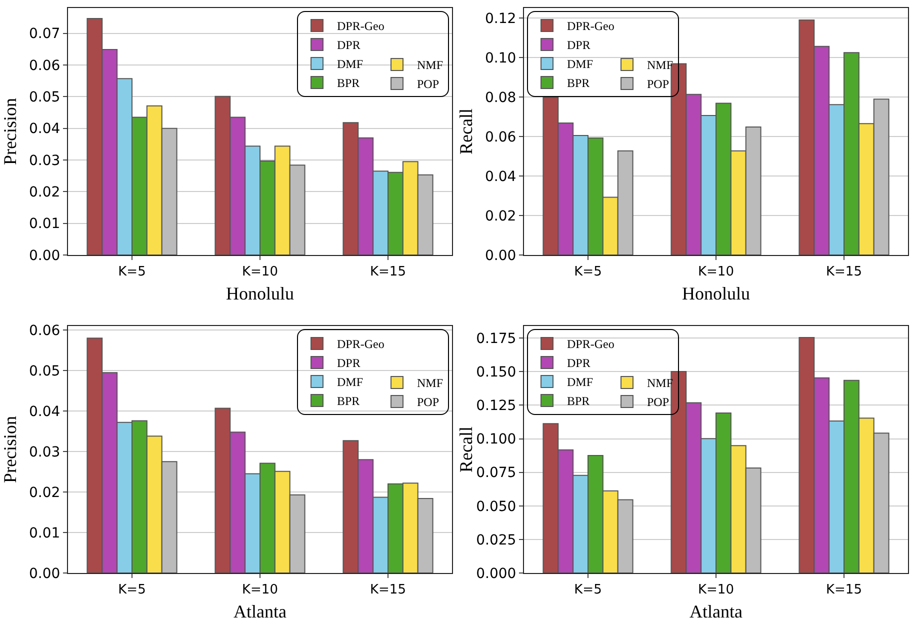 The height and width of the screenshot is (635, 911). What do you see at coordinates (500, 98) in the screenshot?
I see `y-tick-label: 0.08` at bounding box center [500, 98].